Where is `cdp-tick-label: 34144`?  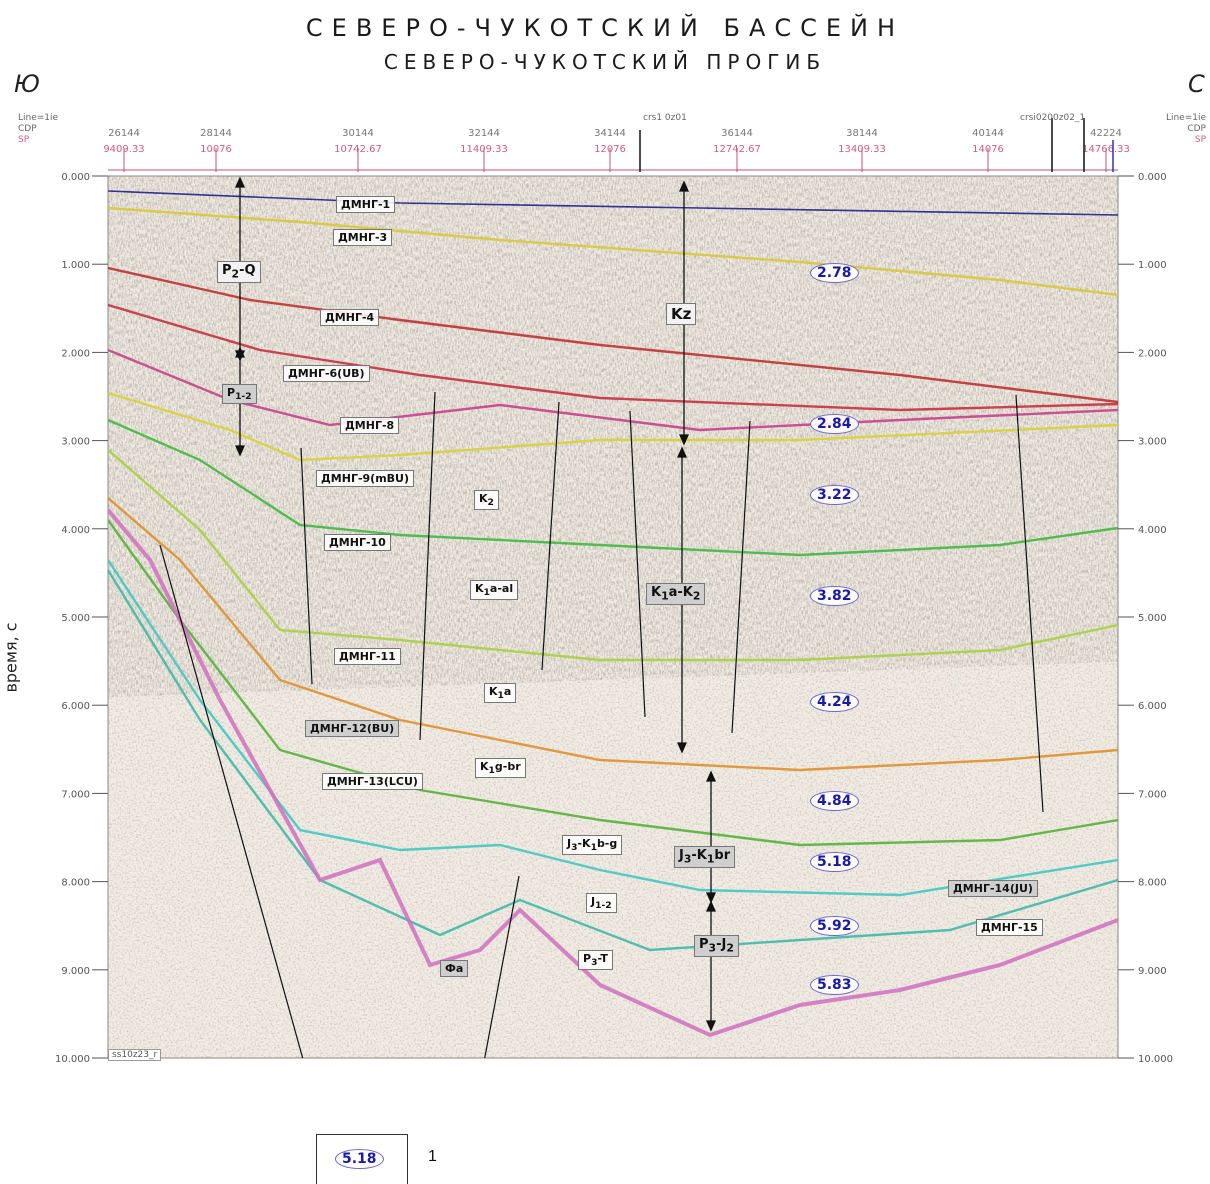
cdp-tick-label: 34144 is located at coordinates (610, 133).